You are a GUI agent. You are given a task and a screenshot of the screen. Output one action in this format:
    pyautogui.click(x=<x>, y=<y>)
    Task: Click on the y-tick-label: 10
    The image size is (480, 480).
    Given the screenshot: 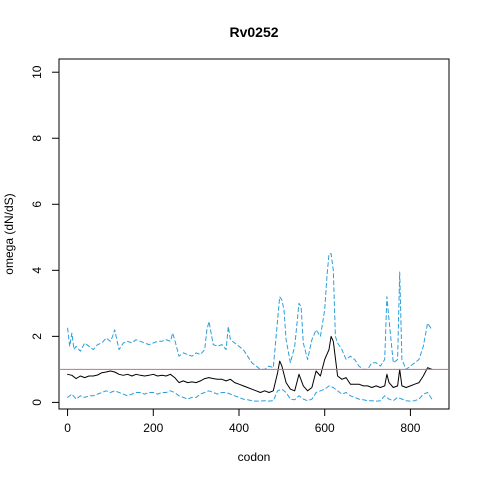 What is the action you would take?
    pyautogui.click(x=37, y=72)
    